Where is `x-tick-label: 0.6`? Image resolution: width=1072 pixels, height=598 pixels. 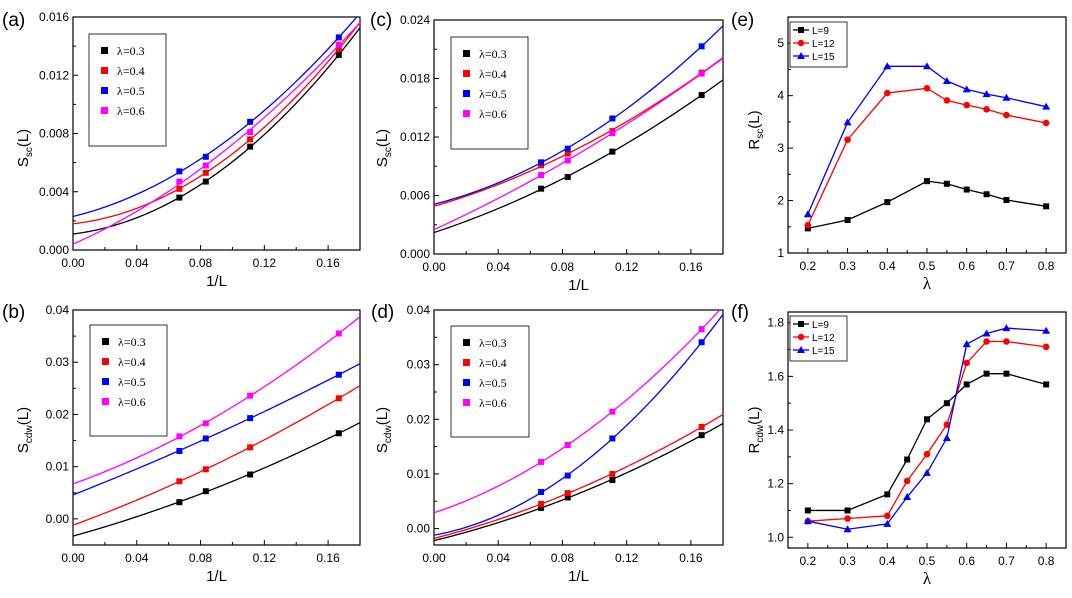 x-tick-label: 0.6 is located at coordinates (966, 561).